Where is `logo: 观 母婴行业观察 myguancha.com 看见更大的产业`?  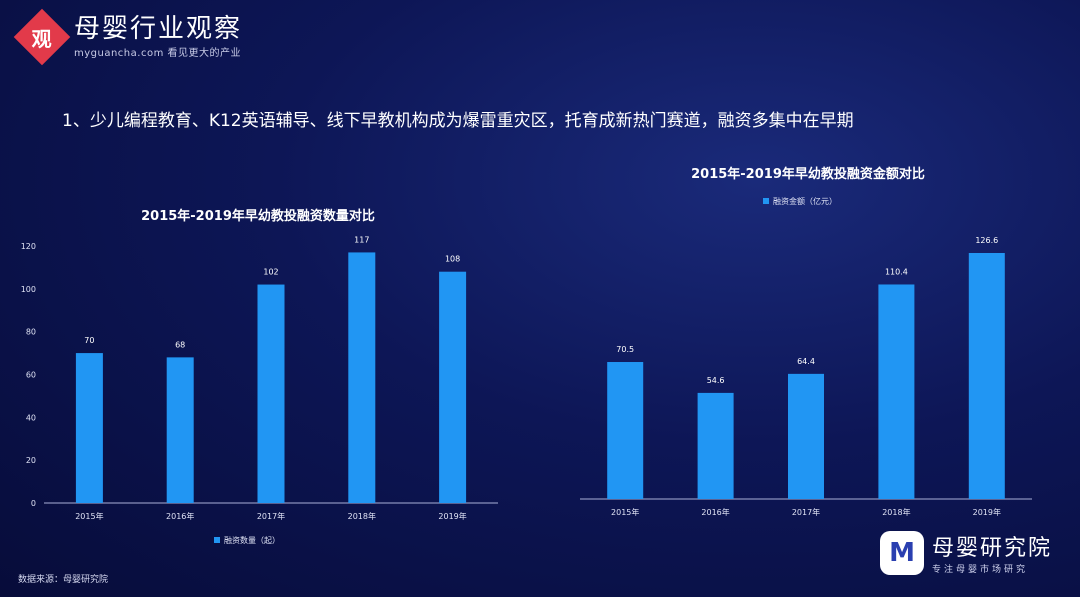 logo: 观 母婴行业观察 myguancha.com 看见更大的产业 is located at coordinates (128, 36).